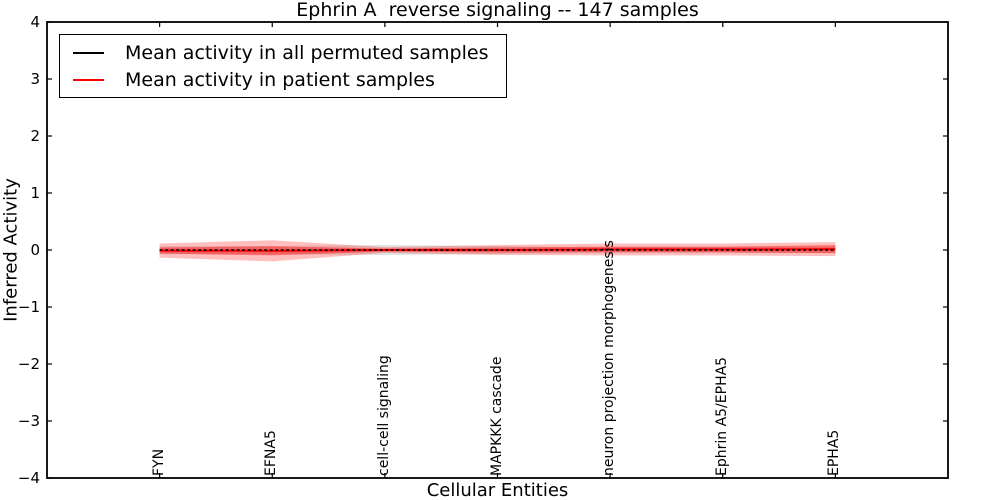  I want to click on x-tick-label: FYN, so click(158, 462).